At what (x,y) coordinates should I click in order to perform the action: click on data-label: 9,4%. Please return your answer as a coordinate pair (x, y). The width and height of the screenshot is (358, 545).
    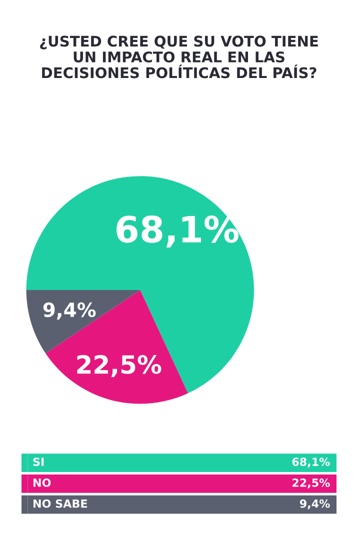
    Looking at the image, I should click on (69, 311).